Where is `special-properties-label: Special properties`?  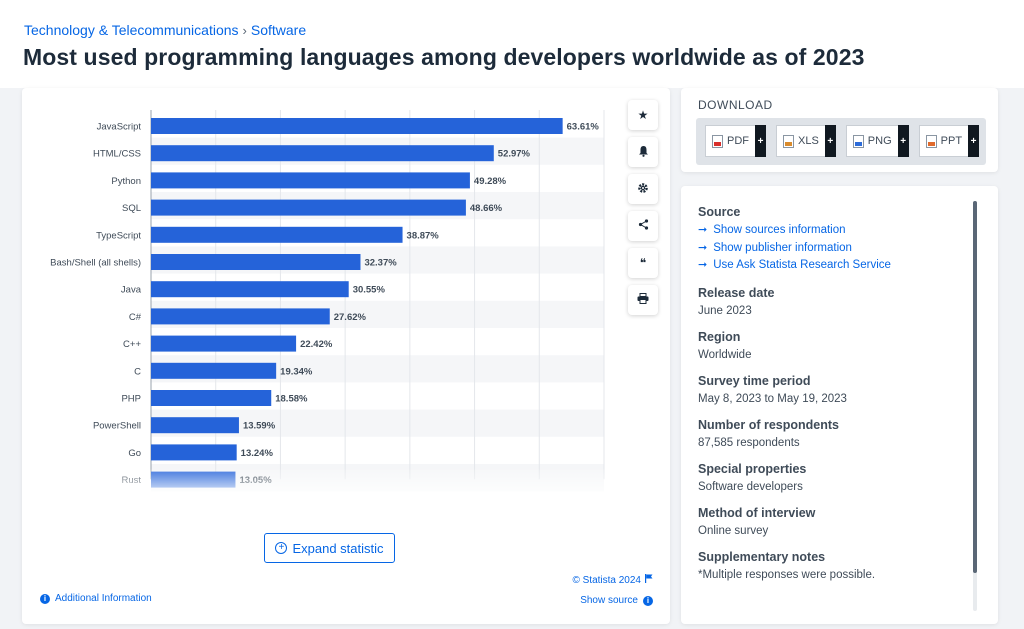
special-properties-label: Special properties is located at coordinates (752, 468).